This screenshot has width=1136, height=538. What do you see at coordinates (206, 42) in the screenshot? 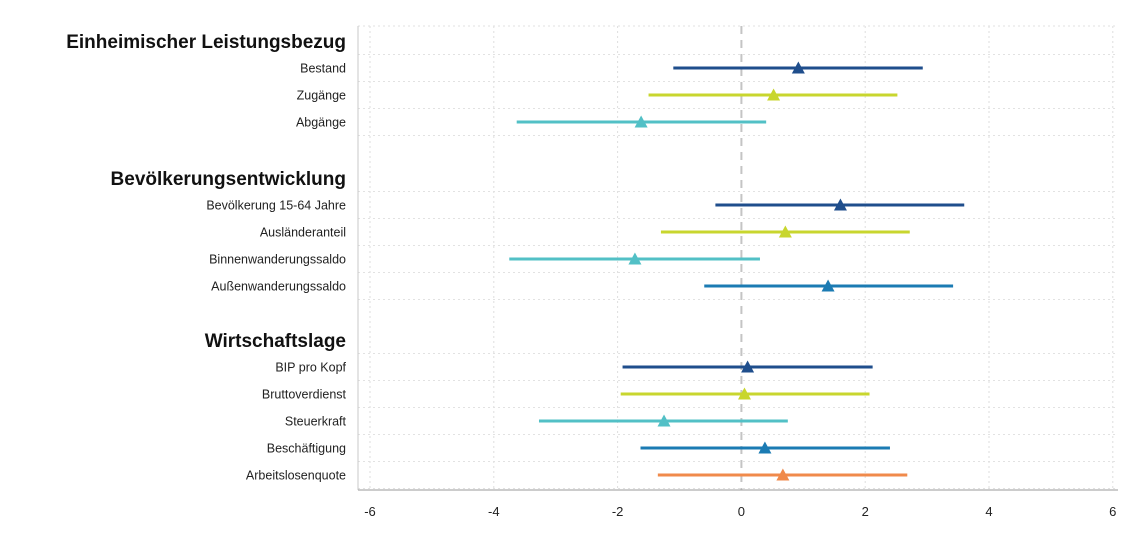
I see `group-title: Einheimischer Leistungsbezug` at bounding box center [206, 42].